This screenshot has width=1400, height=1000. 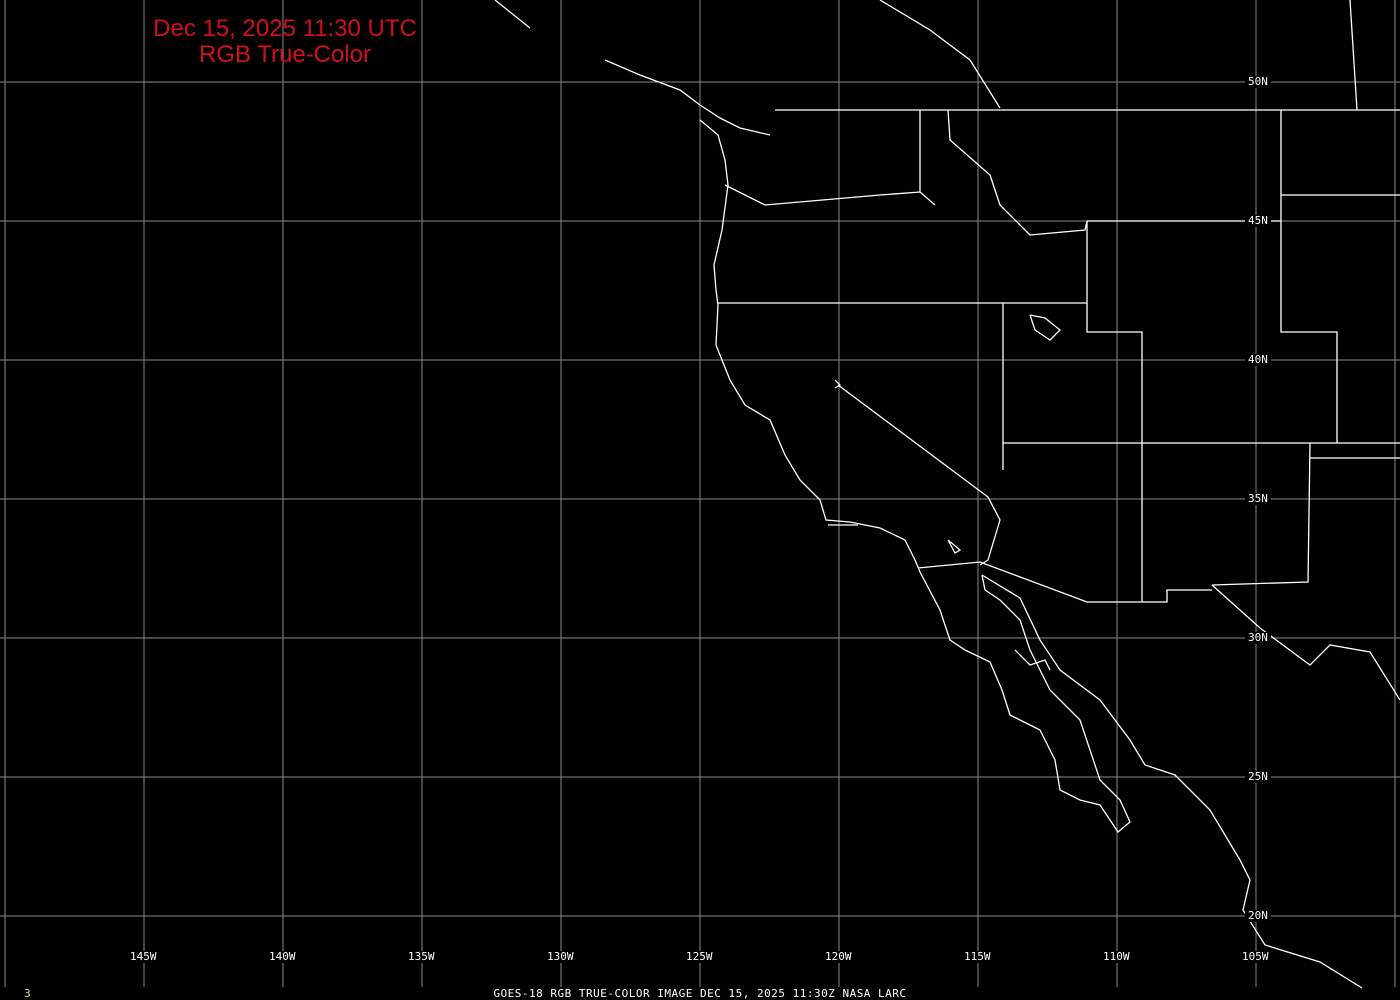 I want to click on latitude-label: 30N, so click(x=1258, y=638).